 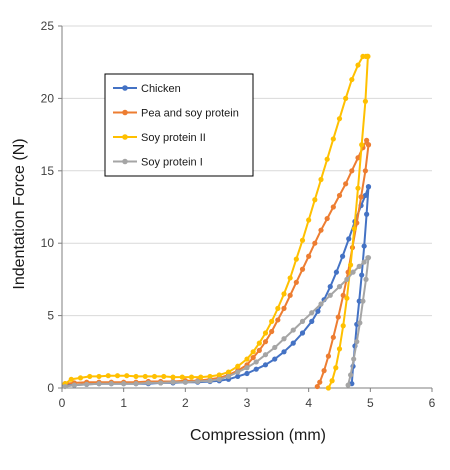 I want to click on legend-item: Pea and soy protein, so click(x=176, y=114).